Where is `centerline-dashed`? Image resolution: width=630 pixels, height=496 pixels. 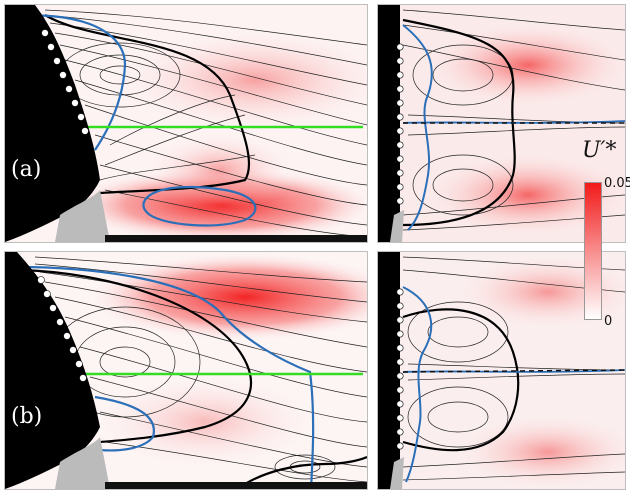 centerline-dashed is located at coordinates (513, 371).